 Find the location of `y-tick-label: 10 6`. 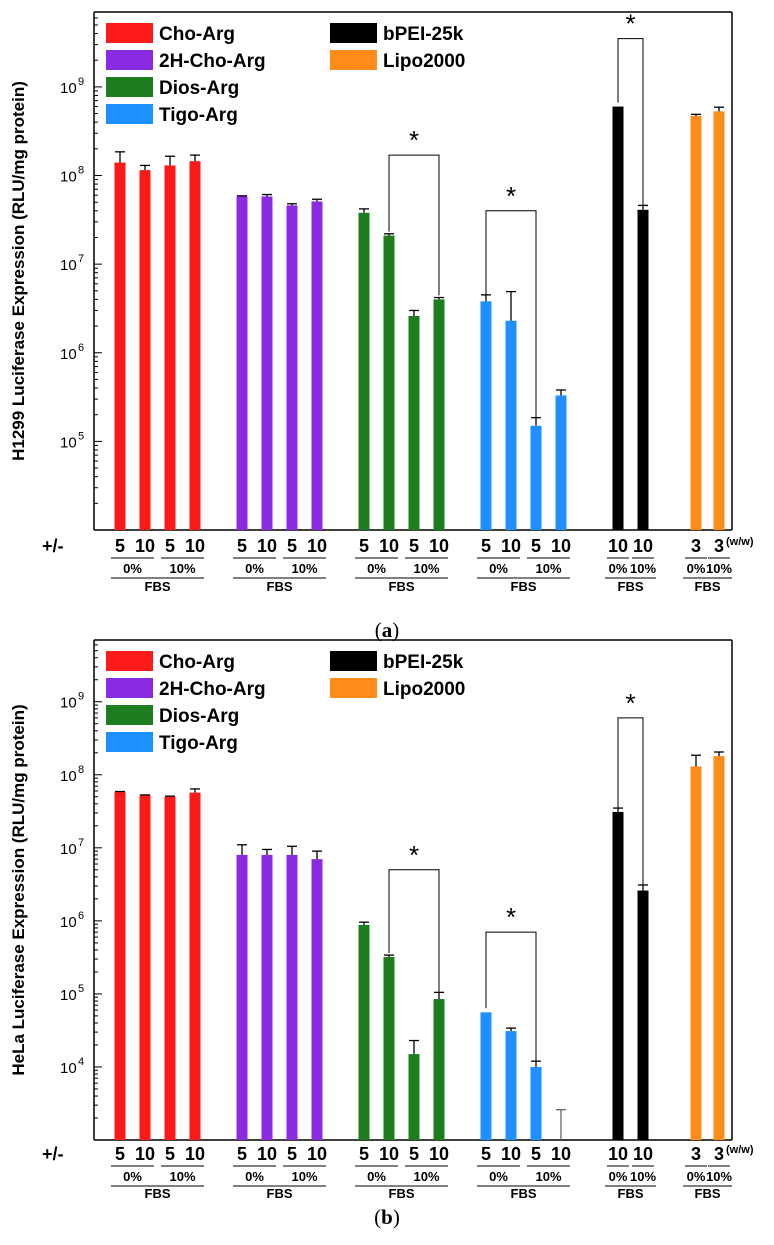

y-tick-label: 10 6 is located at coordinates (72, 920).